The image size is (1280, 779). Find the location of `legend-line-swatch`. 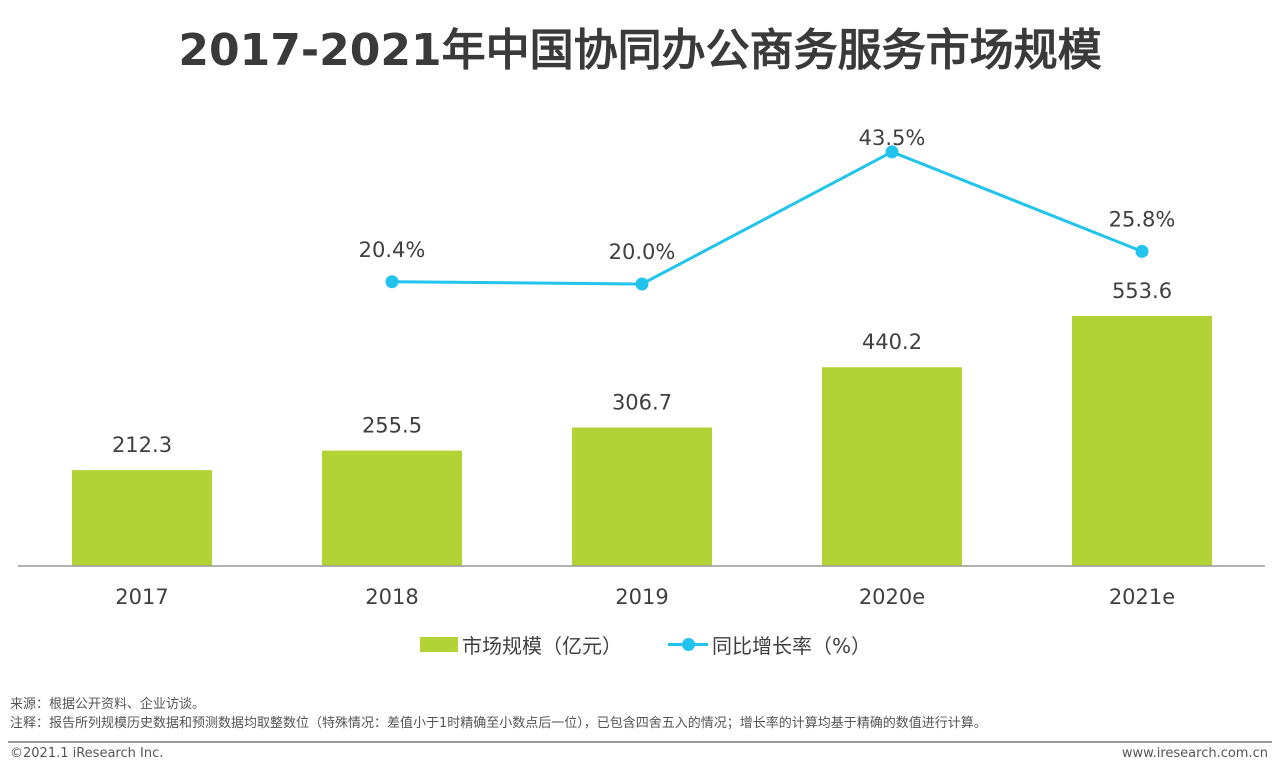

legend-line-swatch is located at coordinates (688, 644).